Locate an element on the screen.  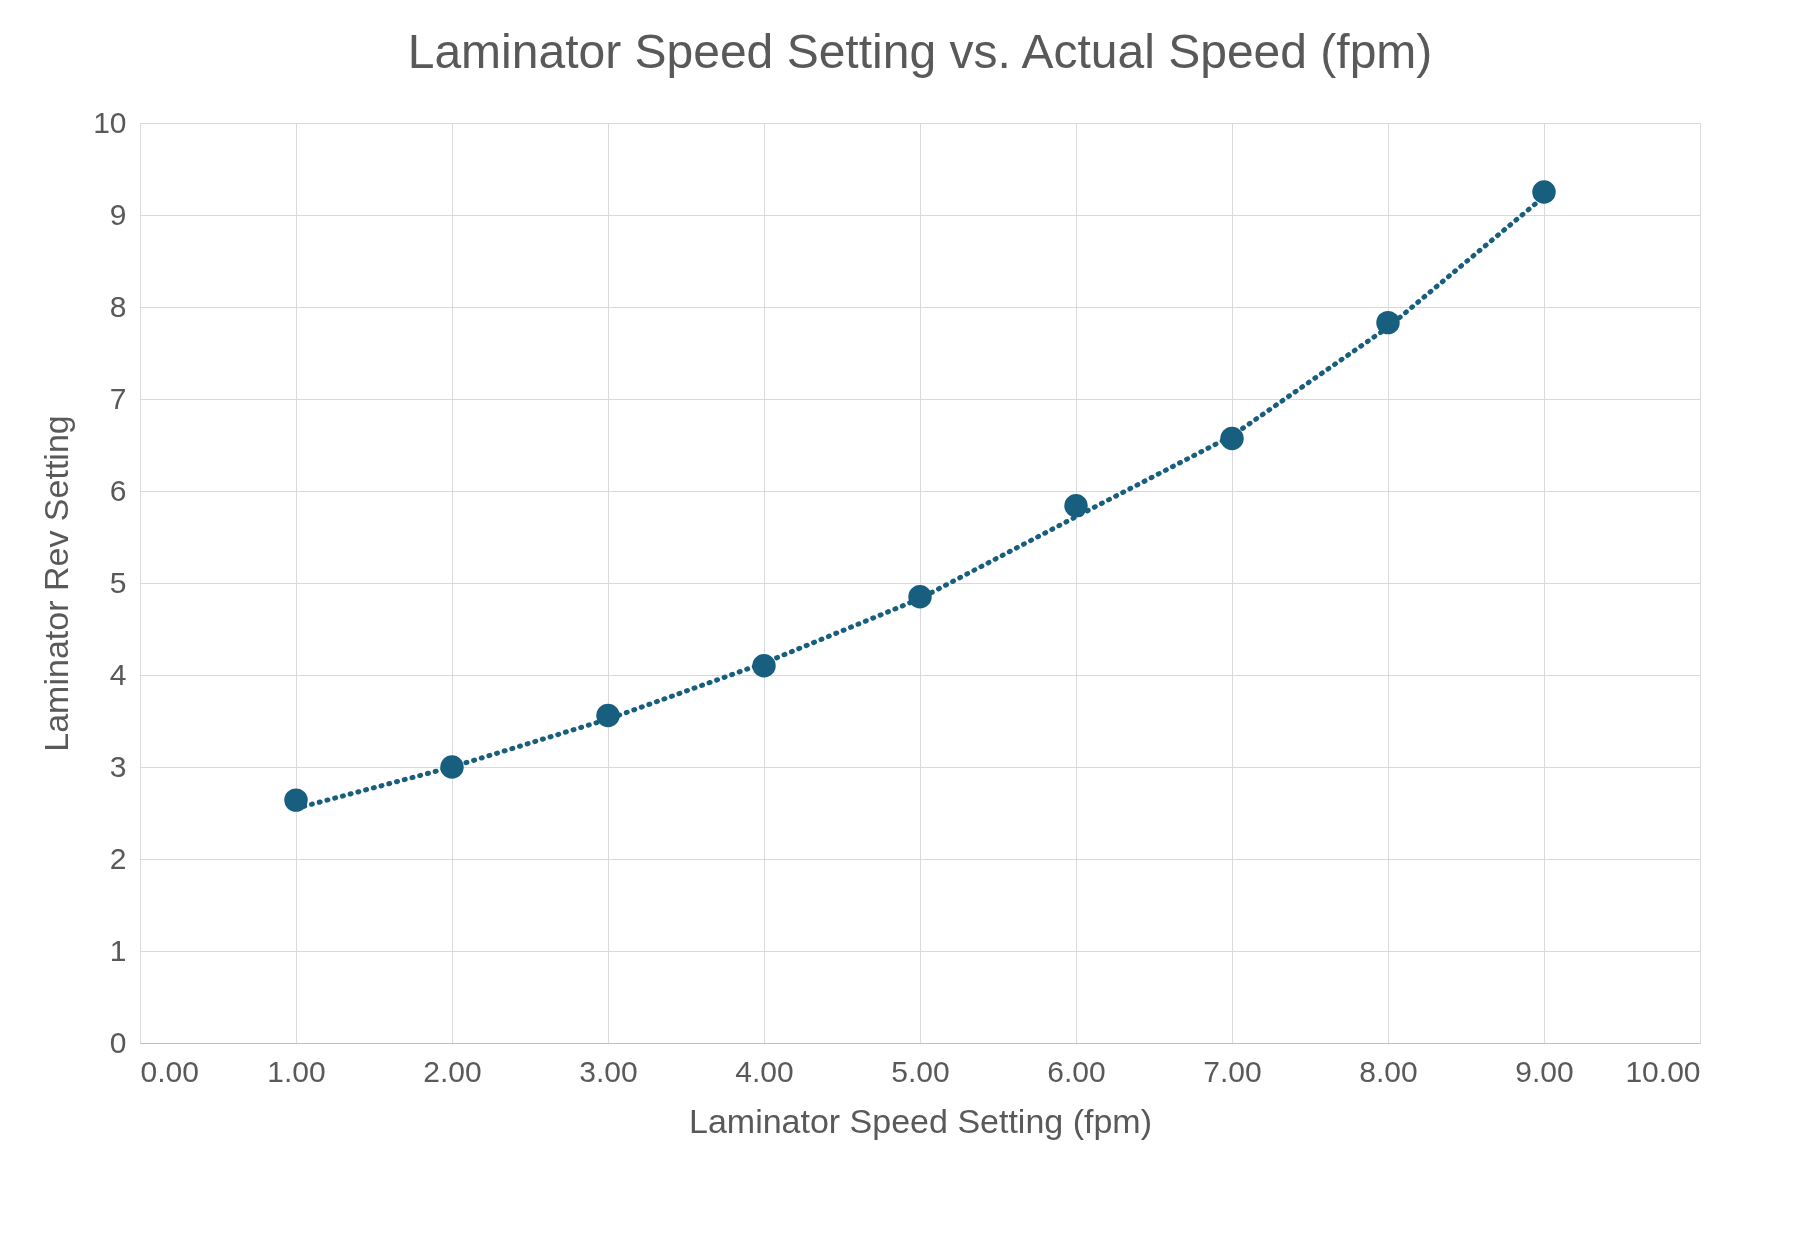
x-tick-label: 2.00 is located at coordinates (452, 1071).